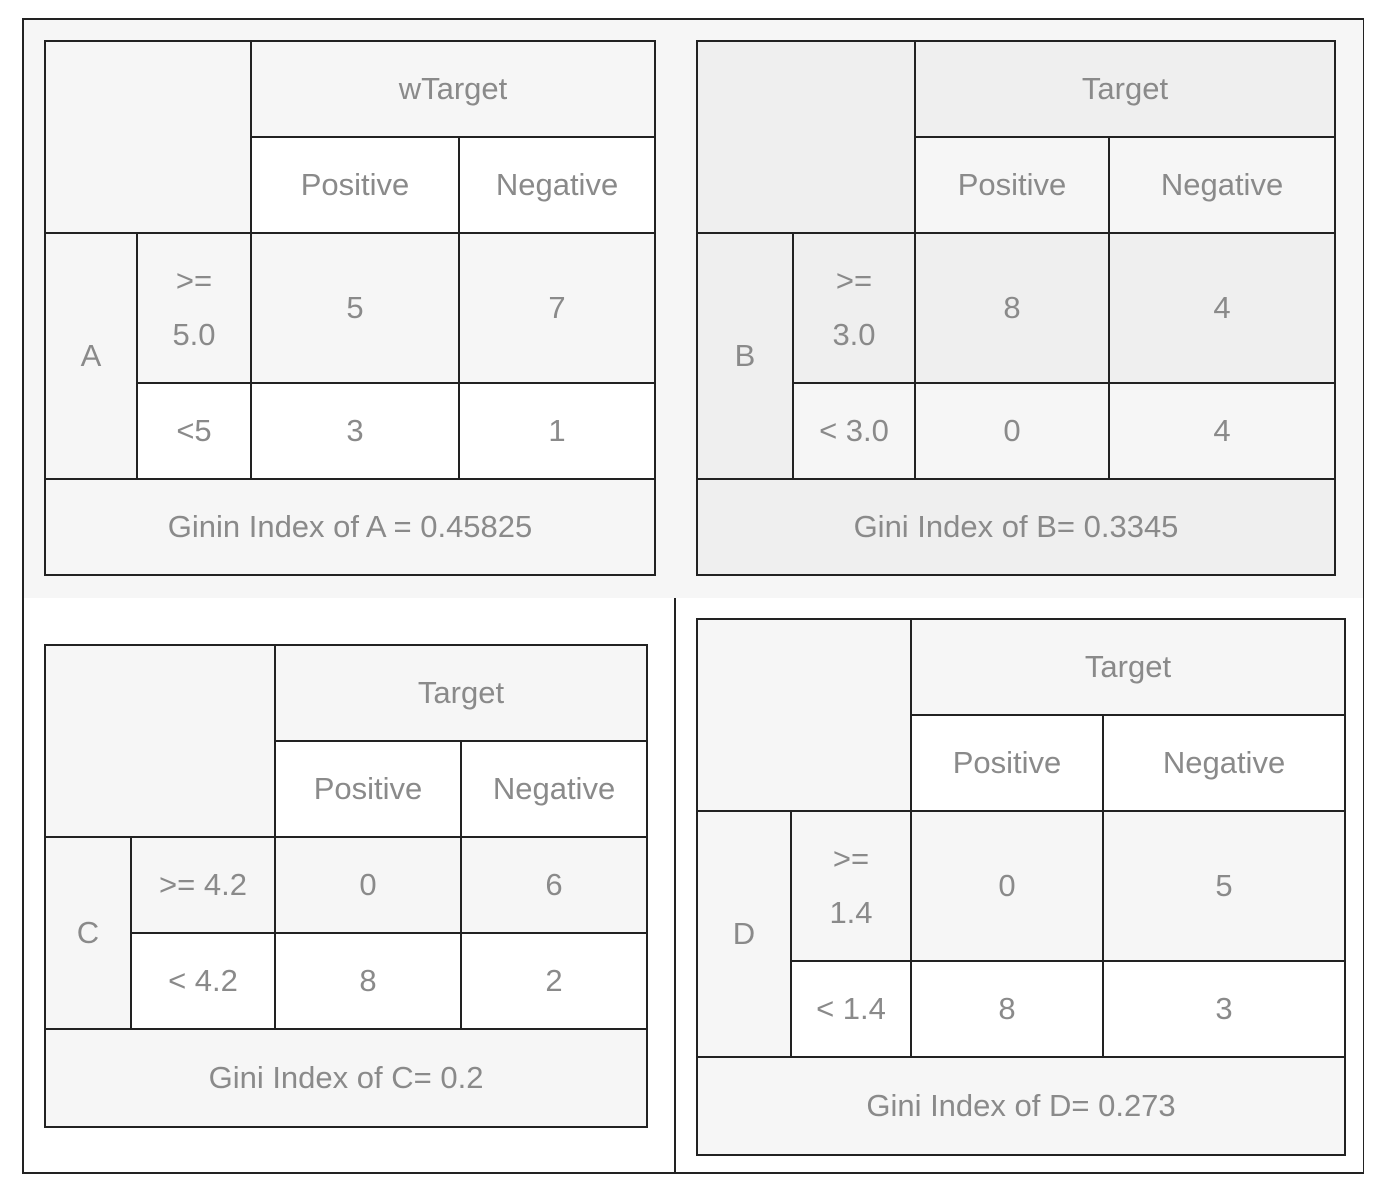 The height and width of the screenshot is (1198, 1388). What do you see at coordinates (557, 430) in the screenshot?
I see `negative-count: 1` at bounding box center [557, 430].